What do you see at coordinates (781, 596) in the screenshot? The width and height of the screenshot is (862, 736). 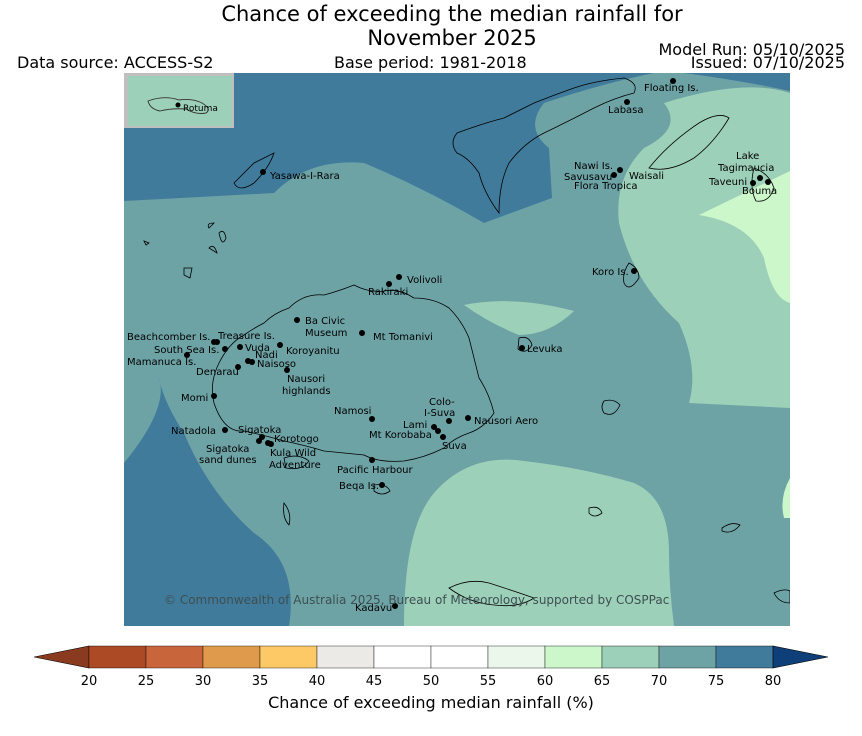 I see `east-islet` at bounding box center [781, 596].